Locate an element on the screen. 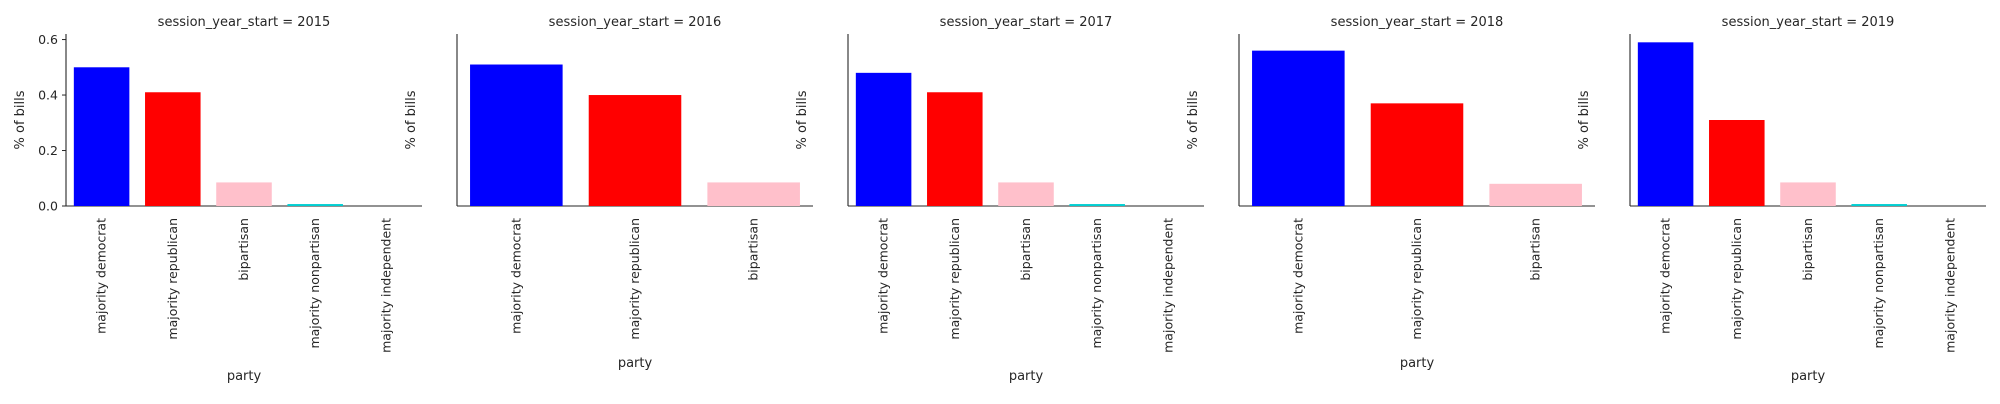  panel-title: session_year_start = 2015 is located at coordinates (244, 22).